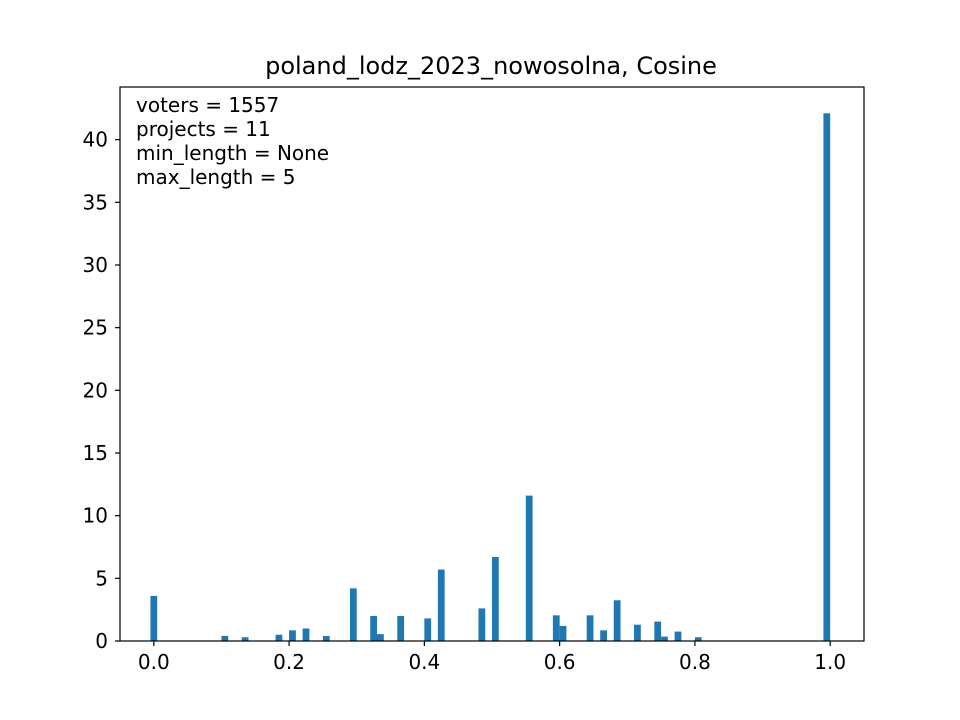 This screenshot has width=960, height=720. What do you see at coordinates (101, 578) in the screenshot?
I see `y-tick-label: 5` at bounding box center [101, 578].